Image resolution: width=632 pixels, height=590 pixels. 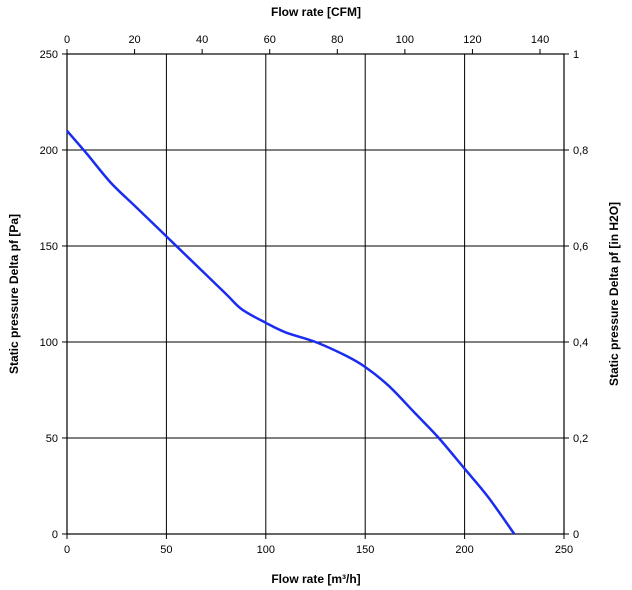 I want to click on x2-tick-label: 140, so click(x=540, y=40).